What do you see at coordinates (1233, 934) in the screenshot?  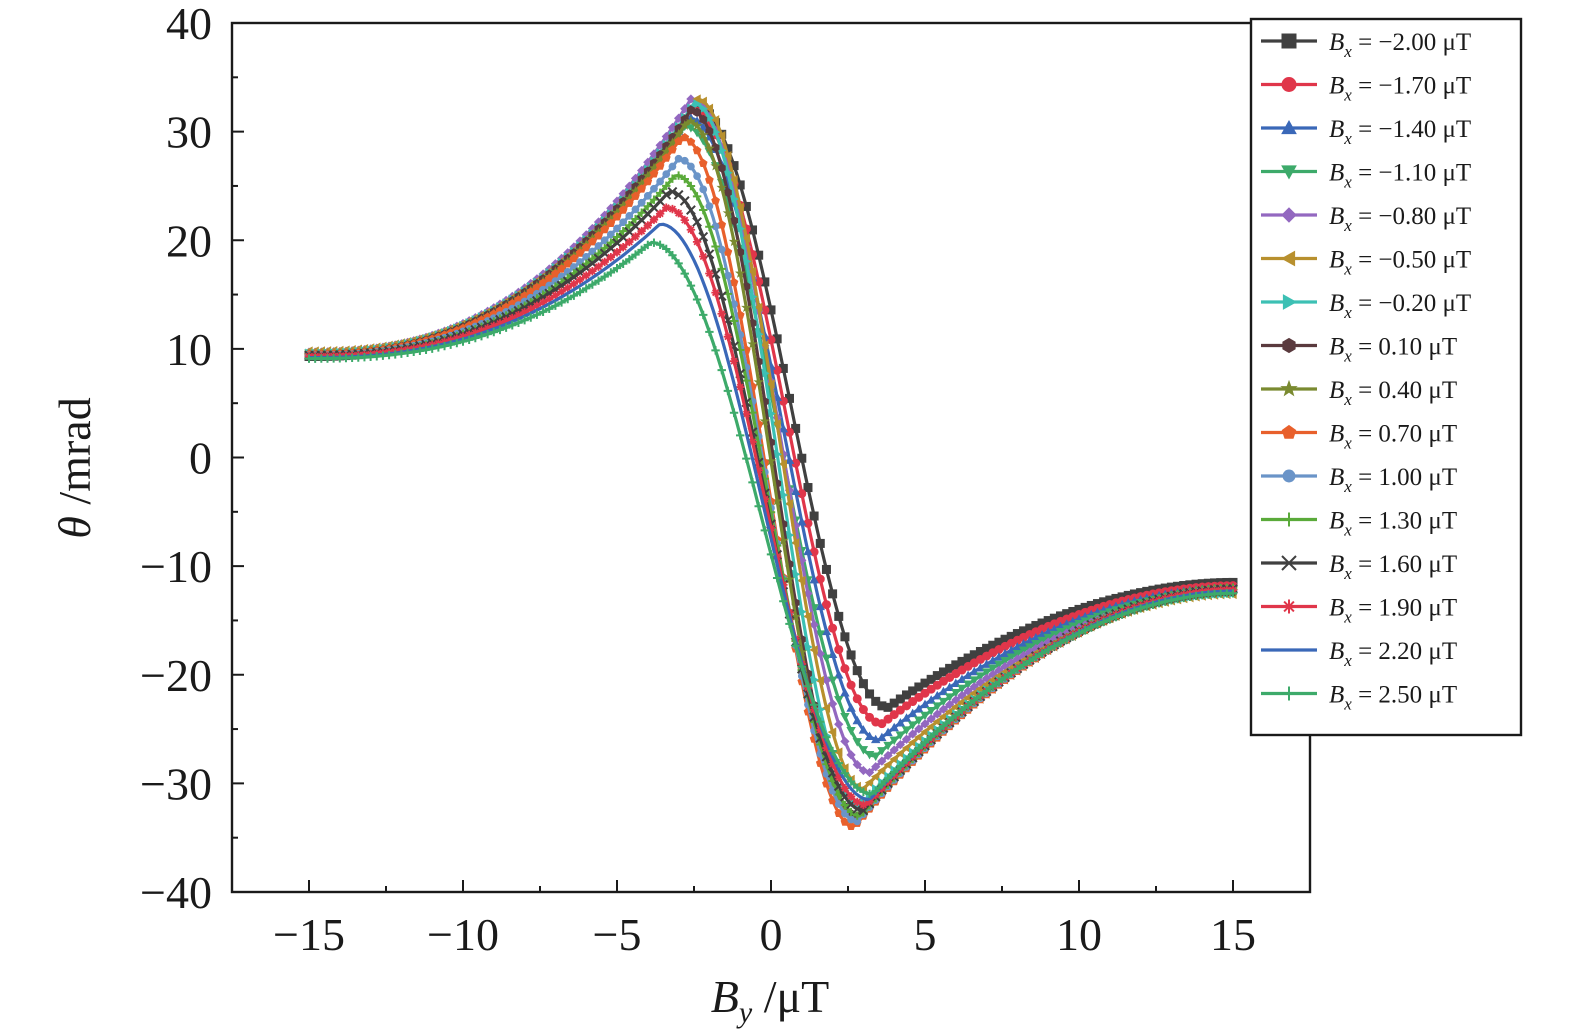 I see `x-tick-label: 15` at bounding box center [1233, 934].